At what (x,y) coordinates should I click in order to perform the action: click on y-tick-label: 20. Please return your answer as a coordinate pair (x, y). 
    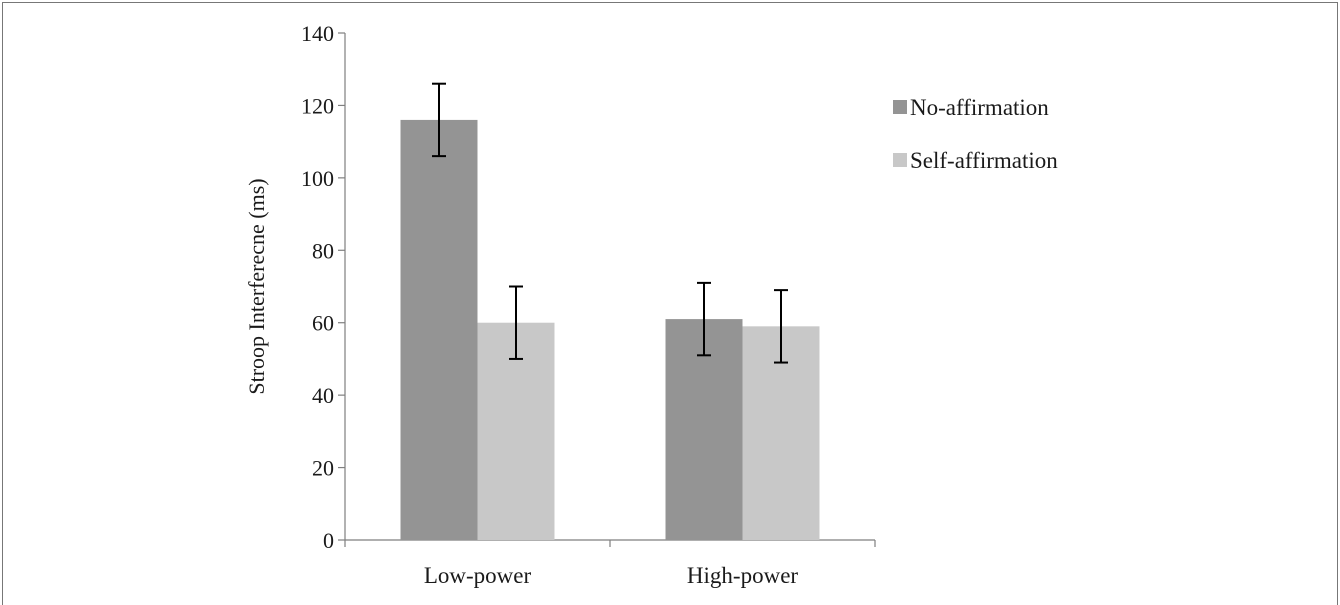
    Looking at the image, I should click on (323, 468).